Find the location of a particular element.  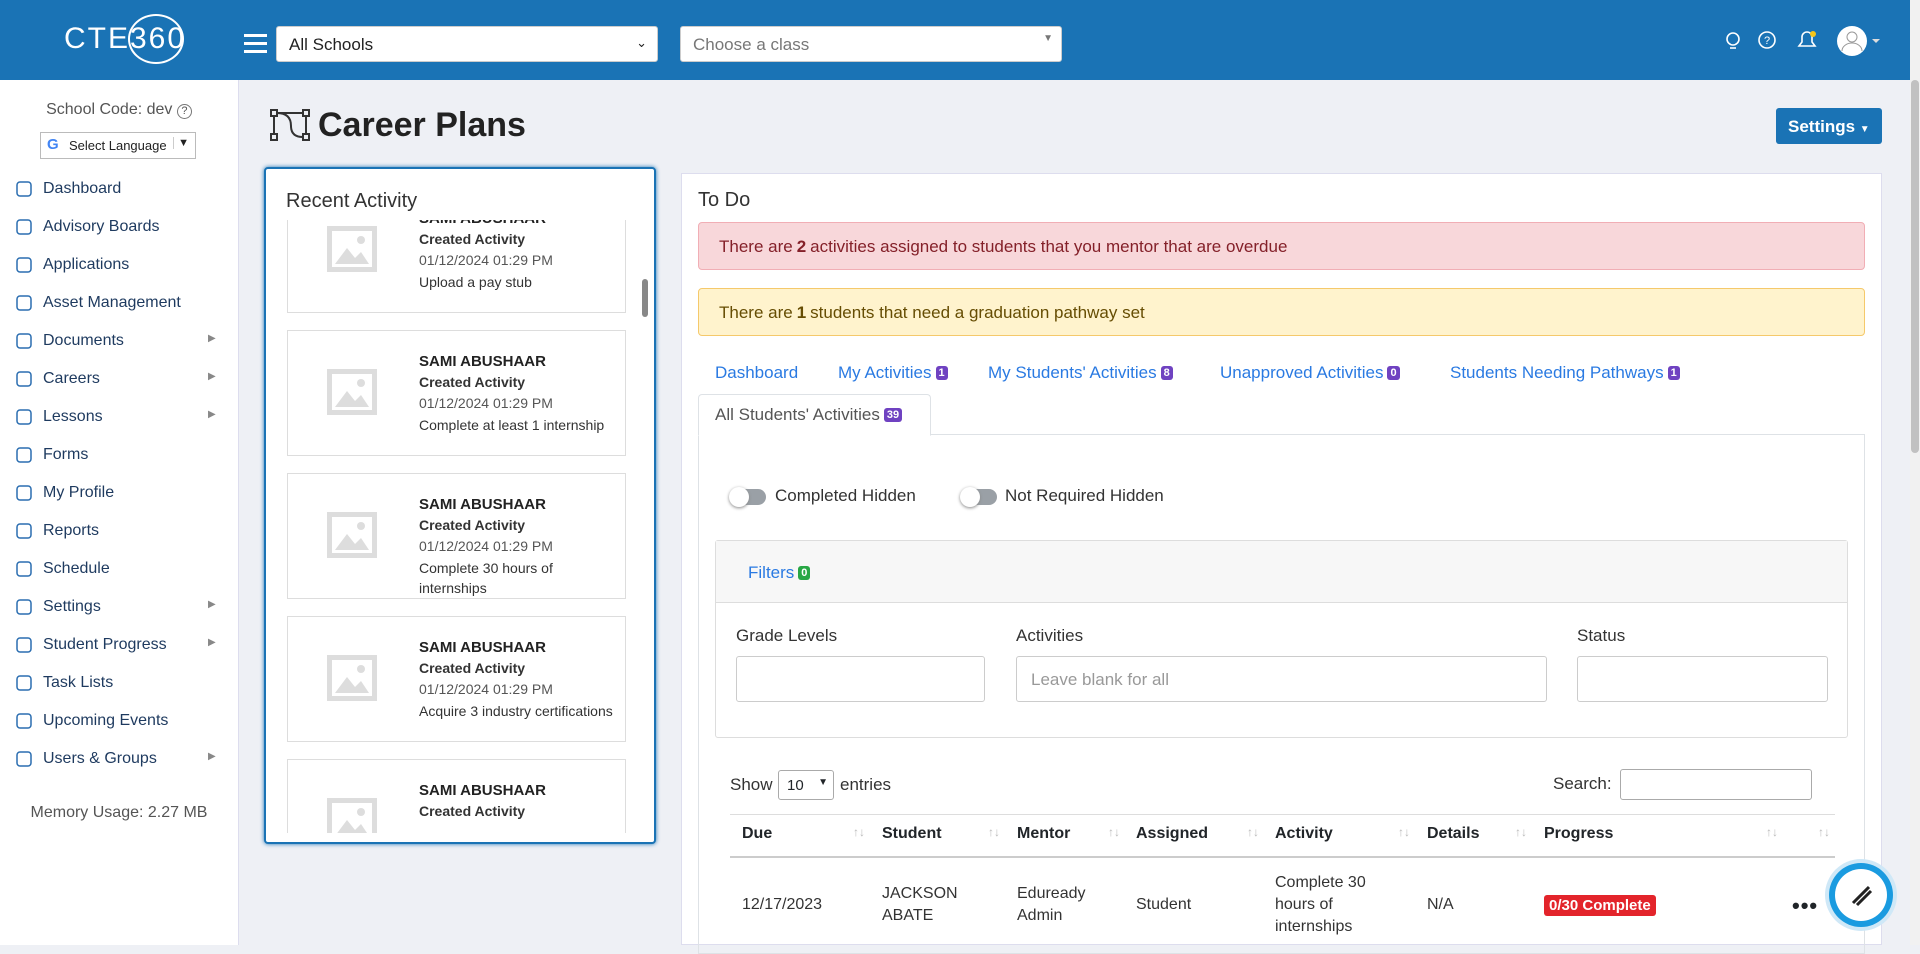

activity-action: Created Activity is located at coordinates (472, 668).